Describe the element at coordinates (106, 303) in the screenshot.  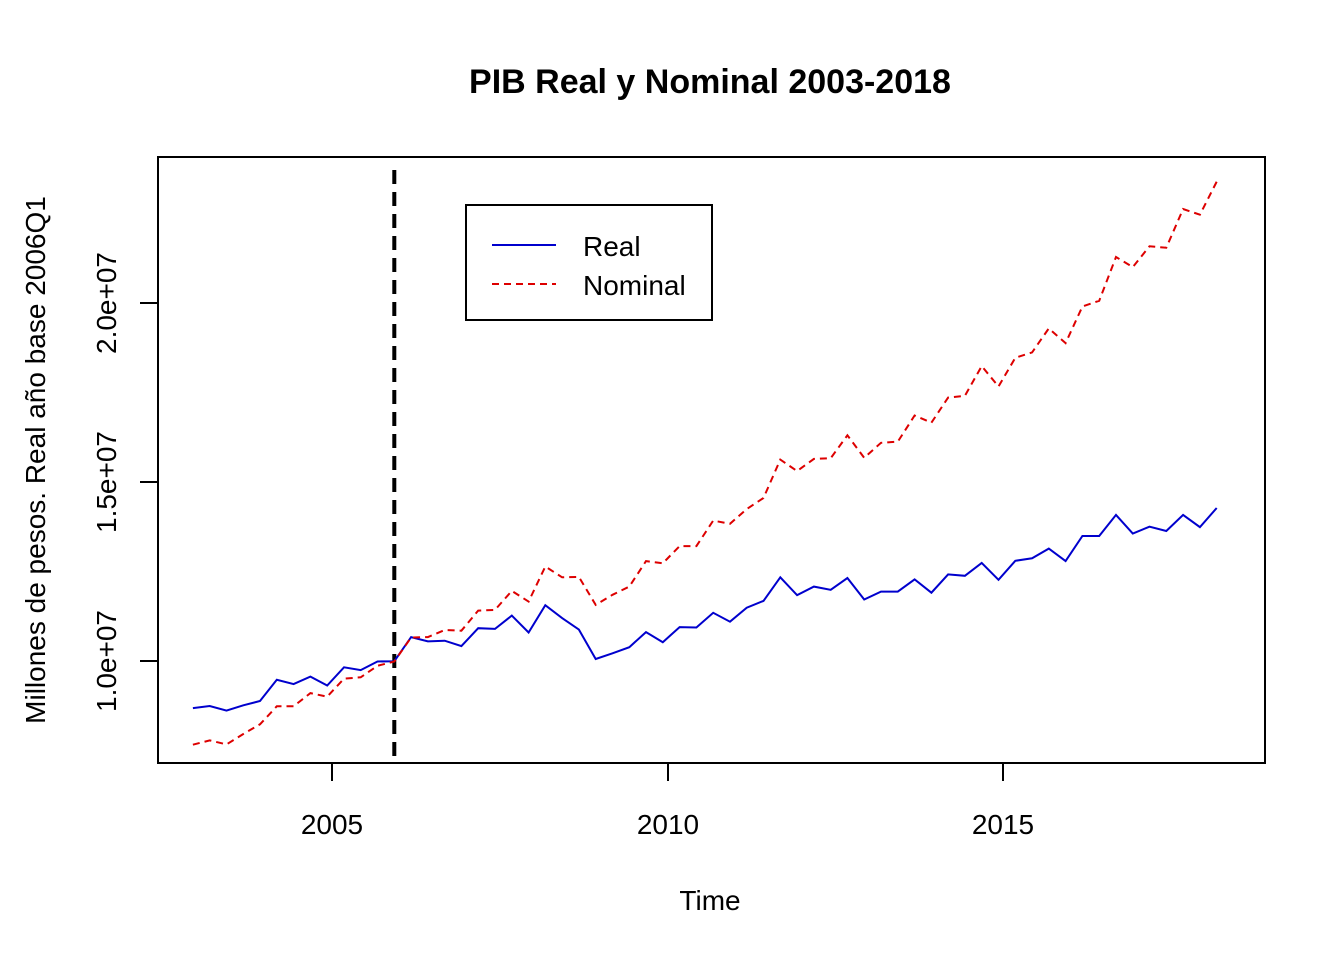
I see `y-tick-label: 2.0e+07` at that location.